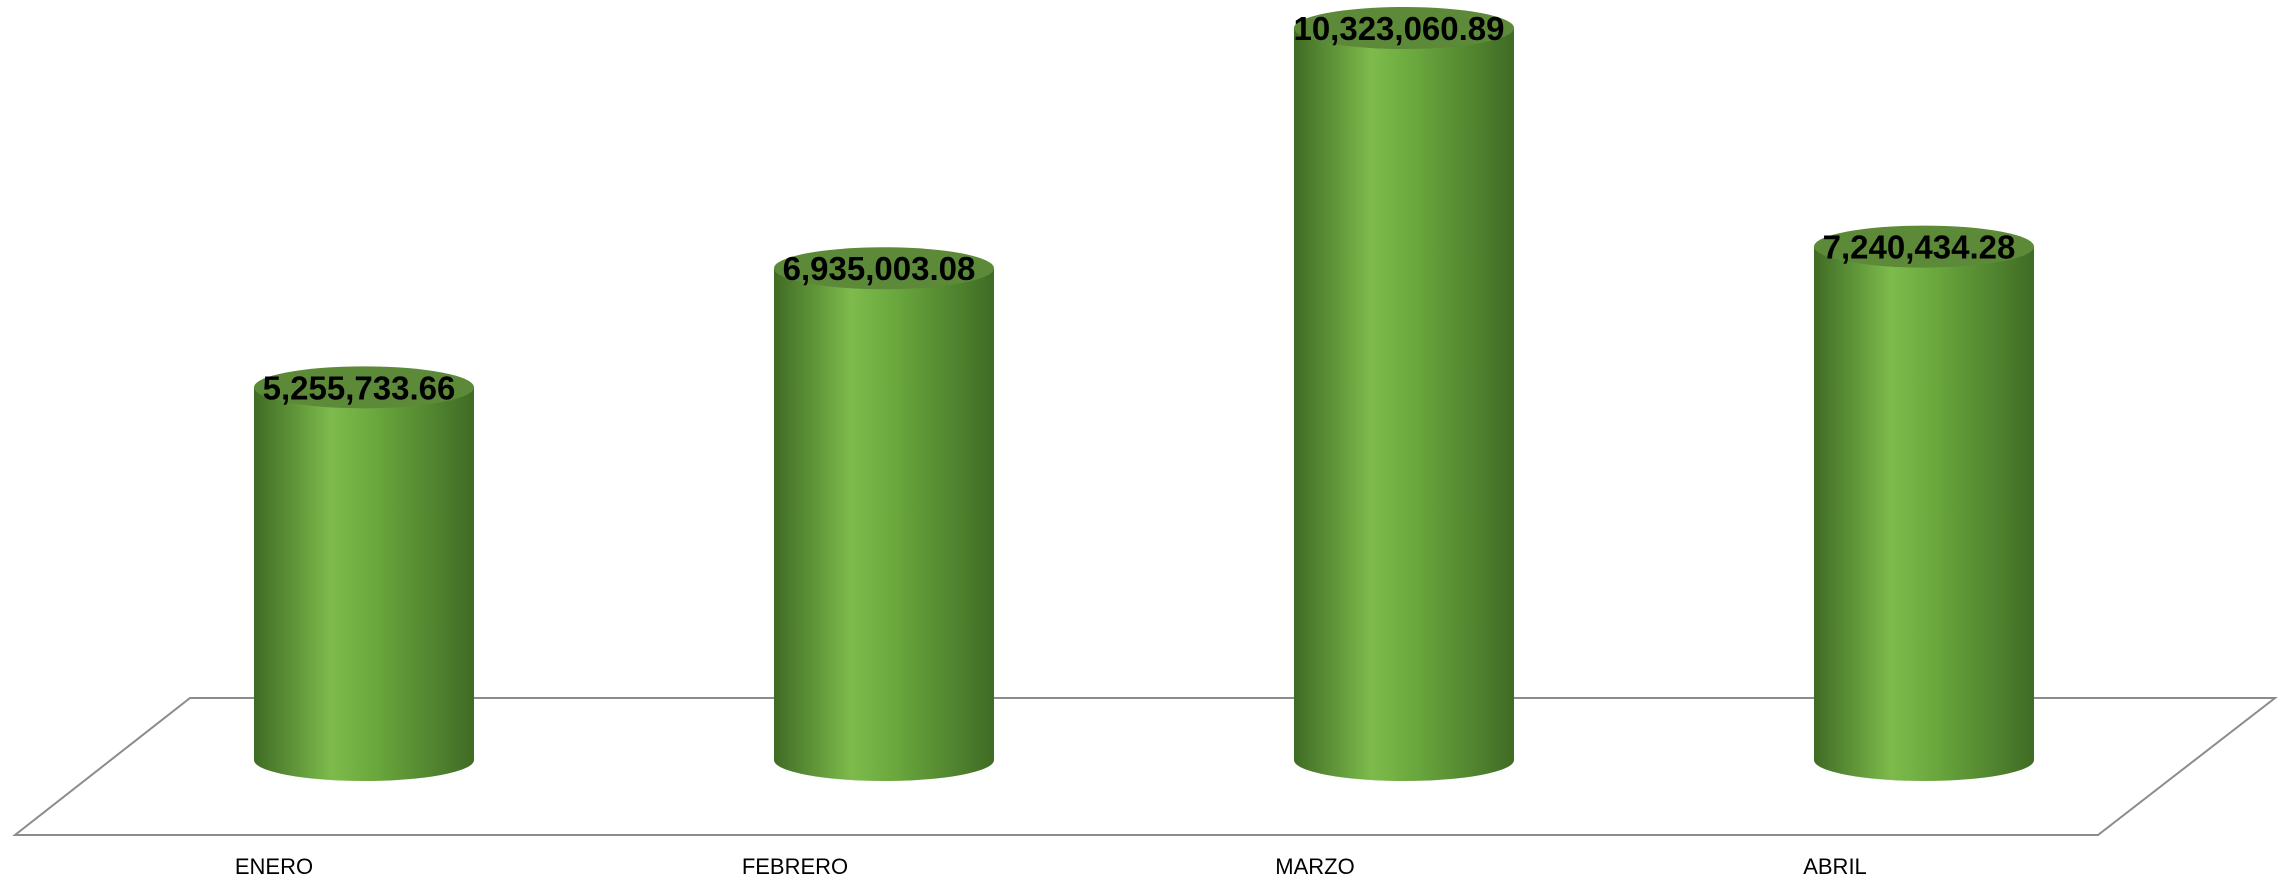  Describe the element at coordinates (1919, 247) in the screenshot. I see `data-label: 7,240,434.28` at that location.